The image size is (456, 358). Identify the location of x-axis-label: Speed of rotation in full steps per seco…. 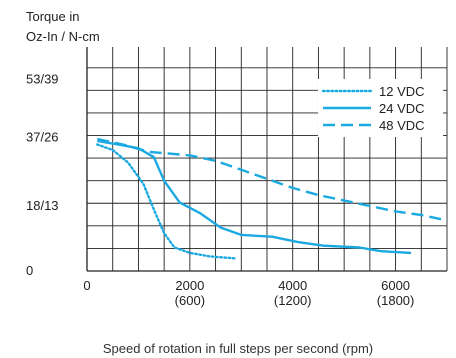
(238, 348).